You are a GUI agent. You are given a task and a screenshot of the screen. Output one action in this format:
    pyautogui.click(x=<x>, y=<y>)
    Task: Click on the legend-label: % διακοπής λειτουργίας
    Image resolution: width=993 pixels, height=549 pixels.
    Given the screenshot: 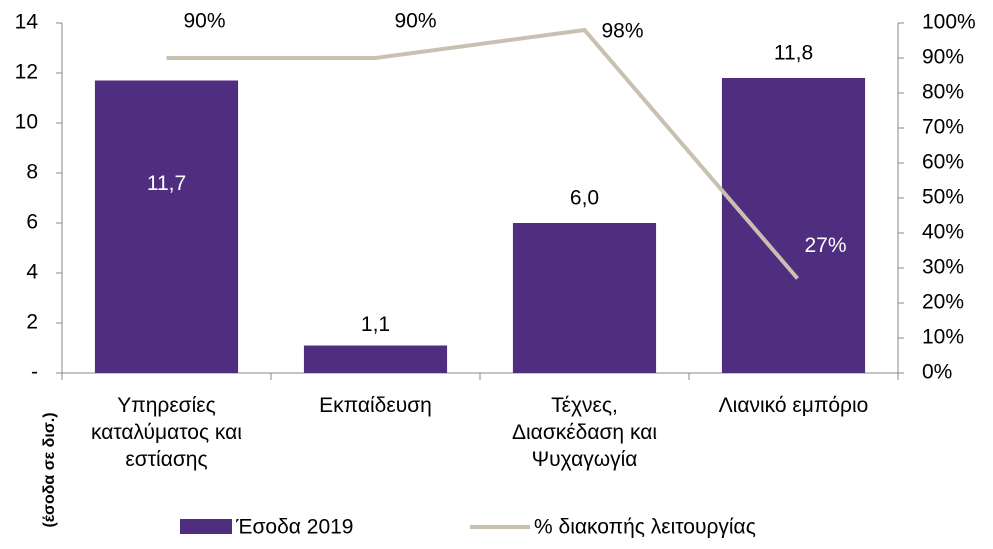 What is the action you would take?
    pyautogui.click(x=645, y=527)
    